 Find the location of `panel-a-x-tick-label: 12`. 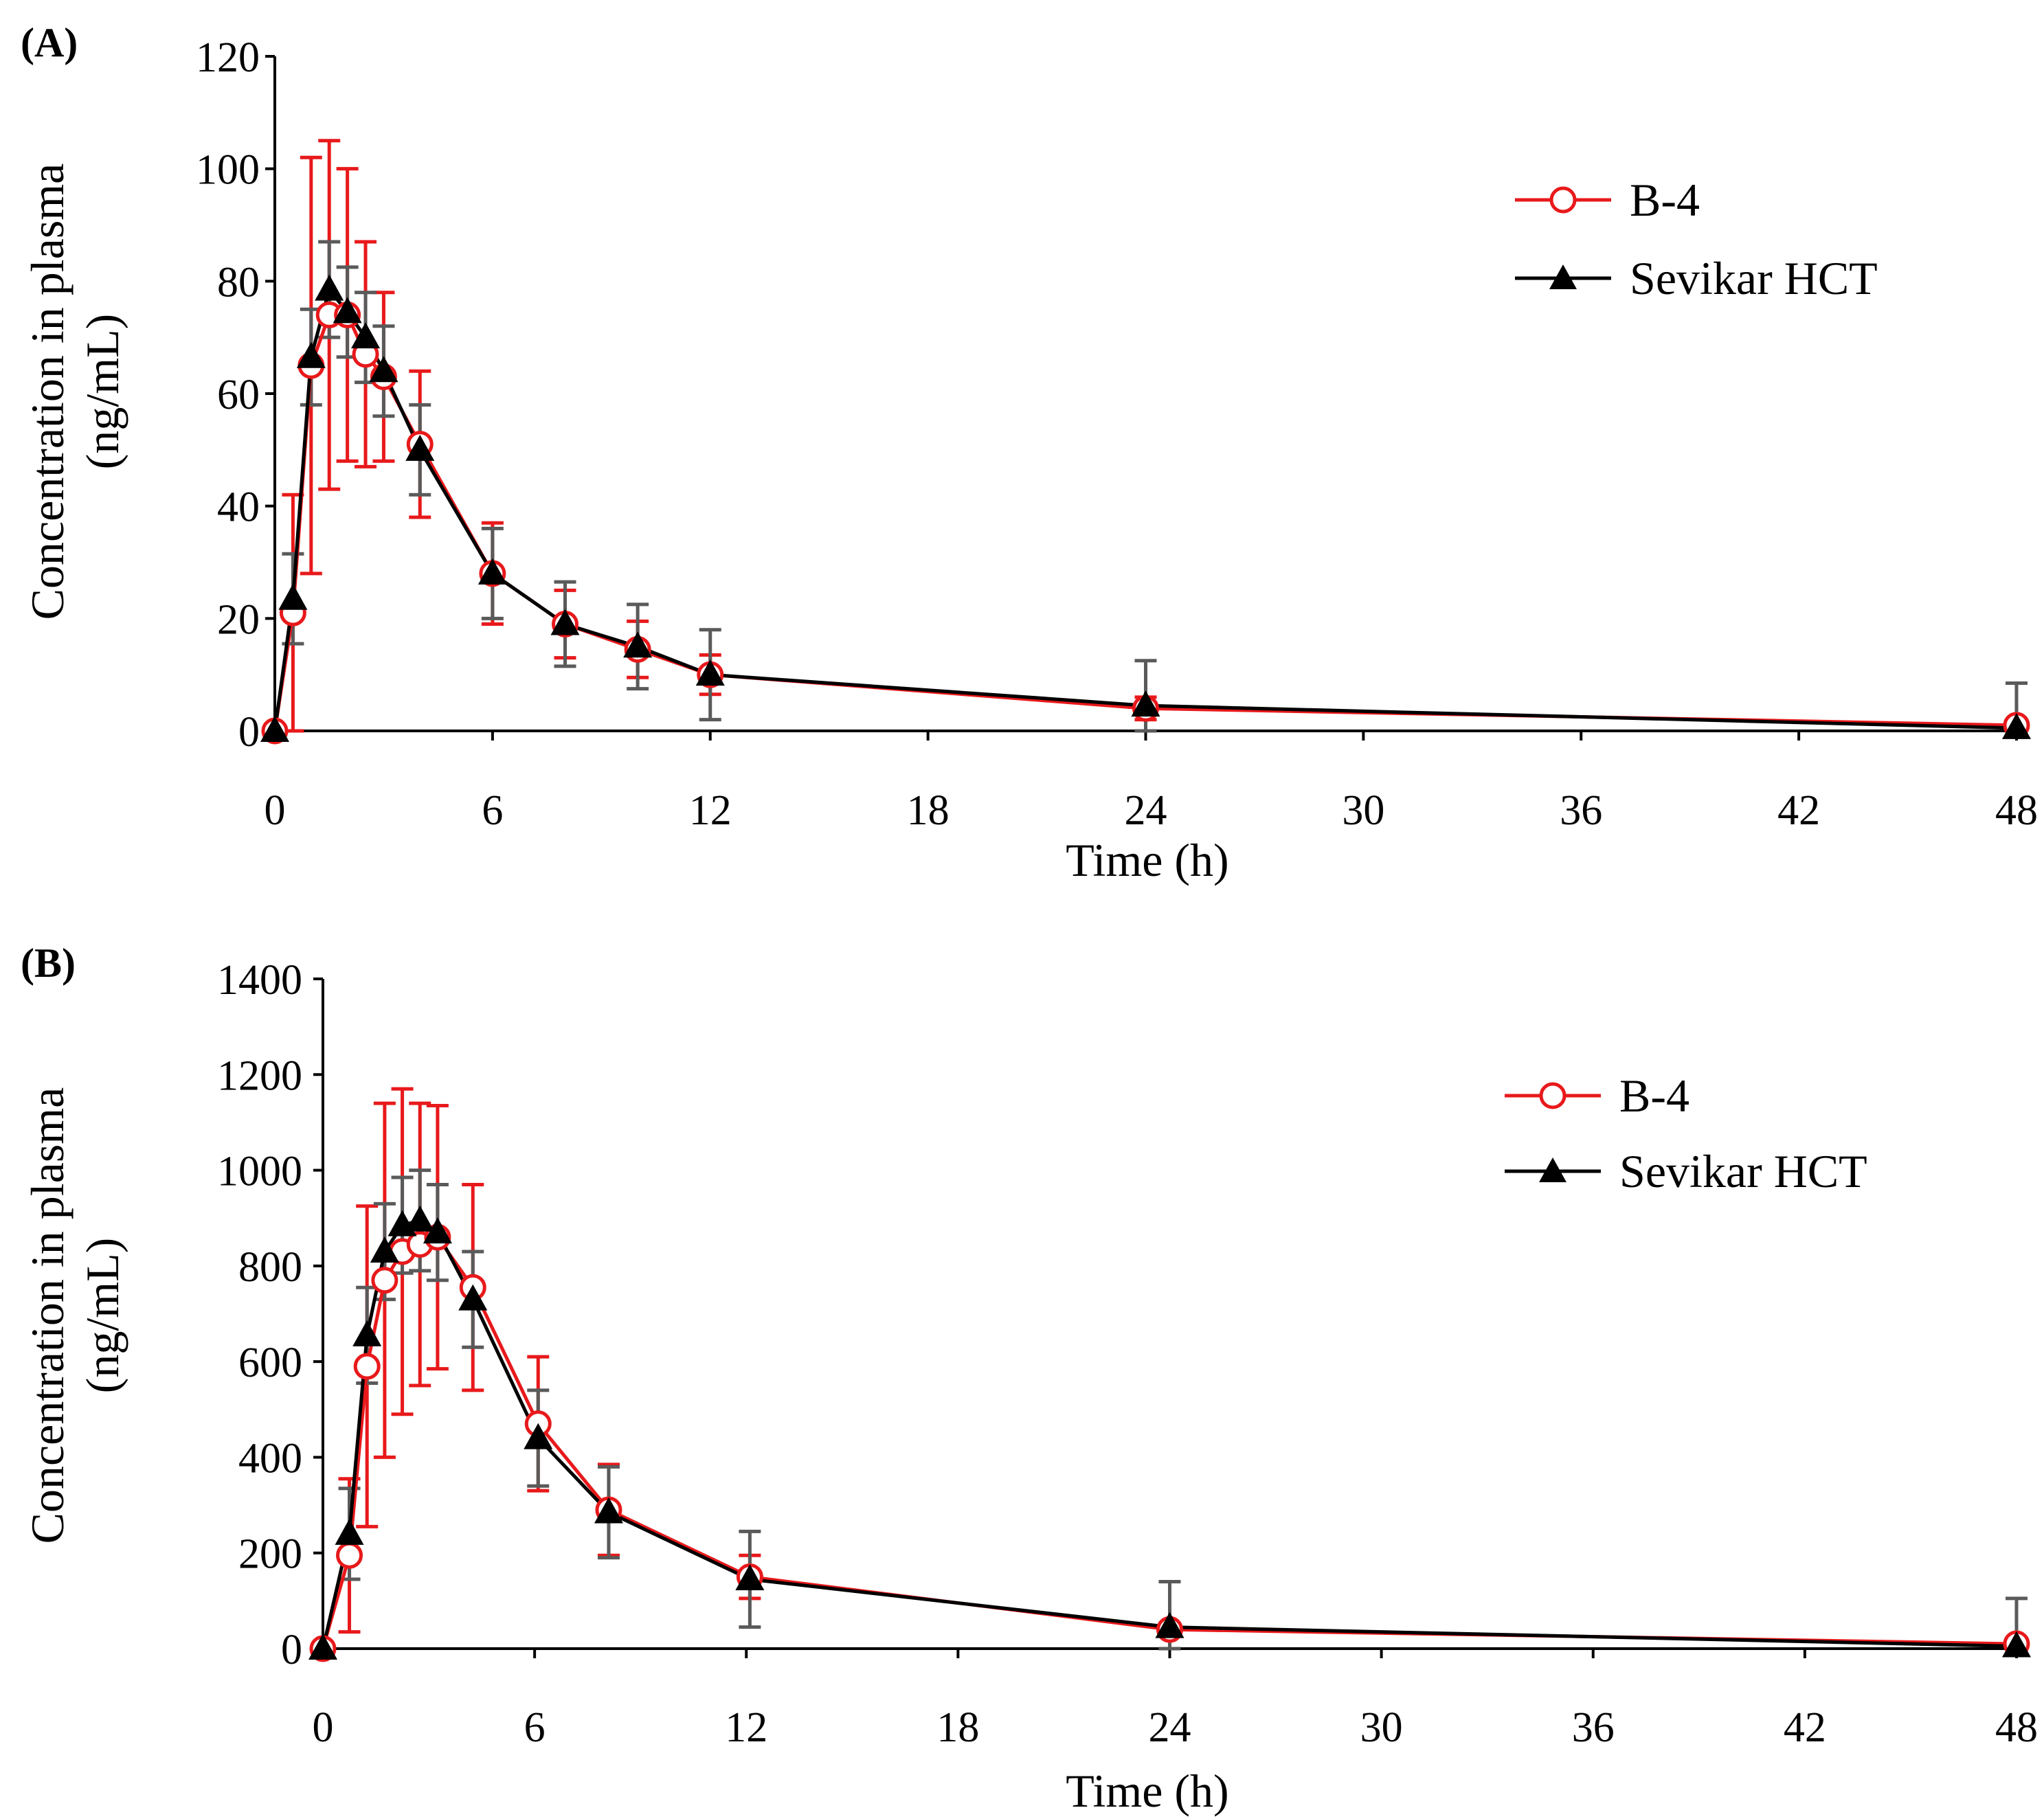

panel-a-x-tick-label: 12 is located at coordinates (710, 810).